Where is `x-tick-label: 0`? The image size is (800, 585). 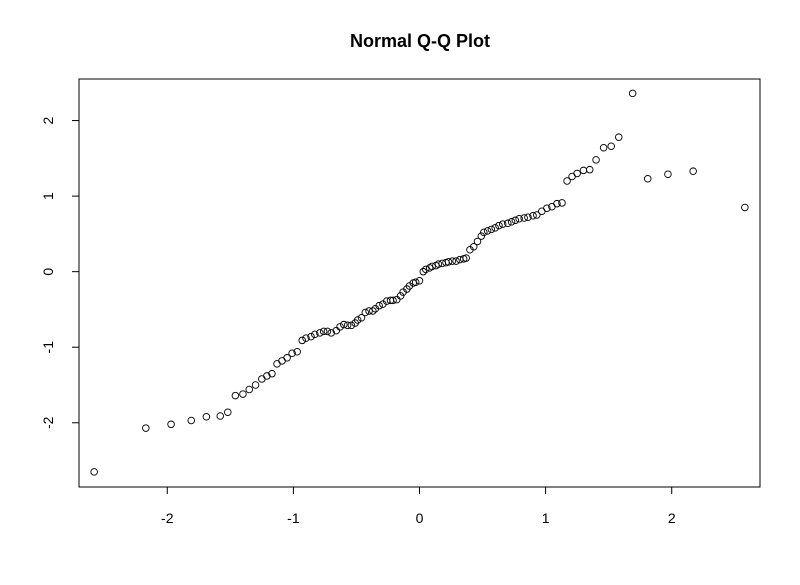 x-tick-label: 0 is located at coordinates (420, 518).